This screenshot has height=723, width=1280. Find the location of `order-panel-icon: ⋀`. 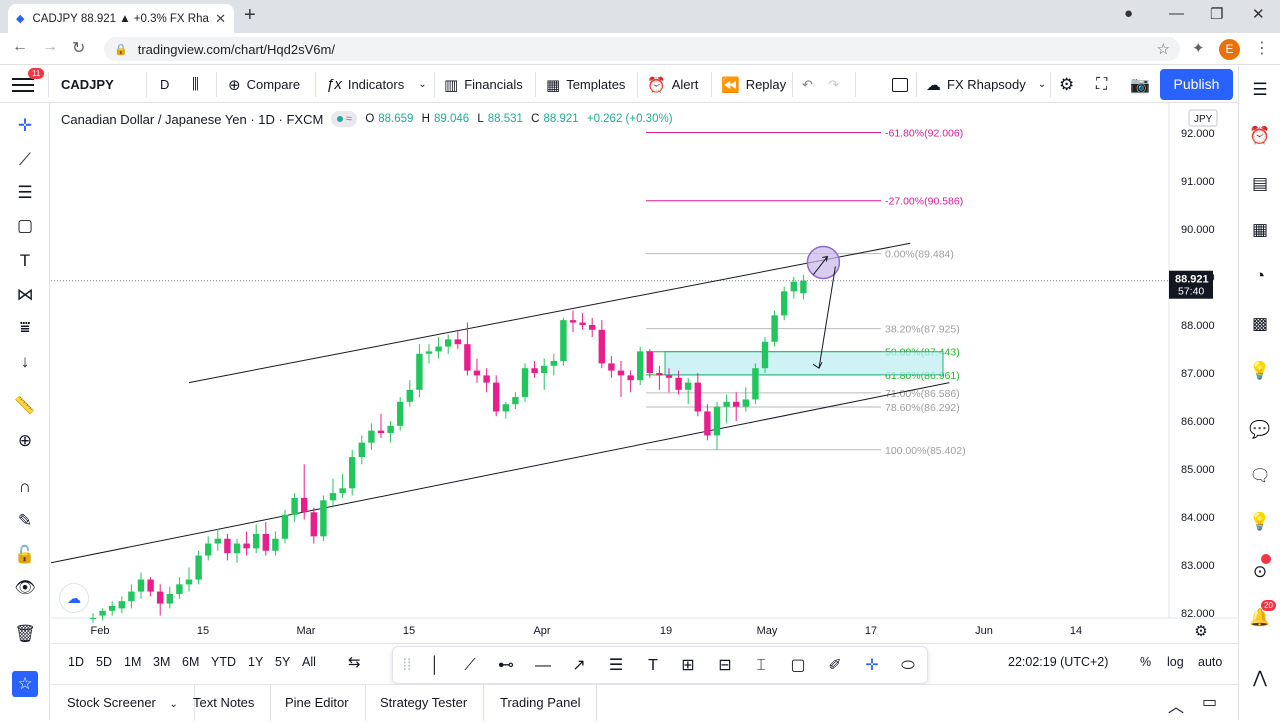

order-panel-icon: ⋀ is located at coordinates (1260, 677).